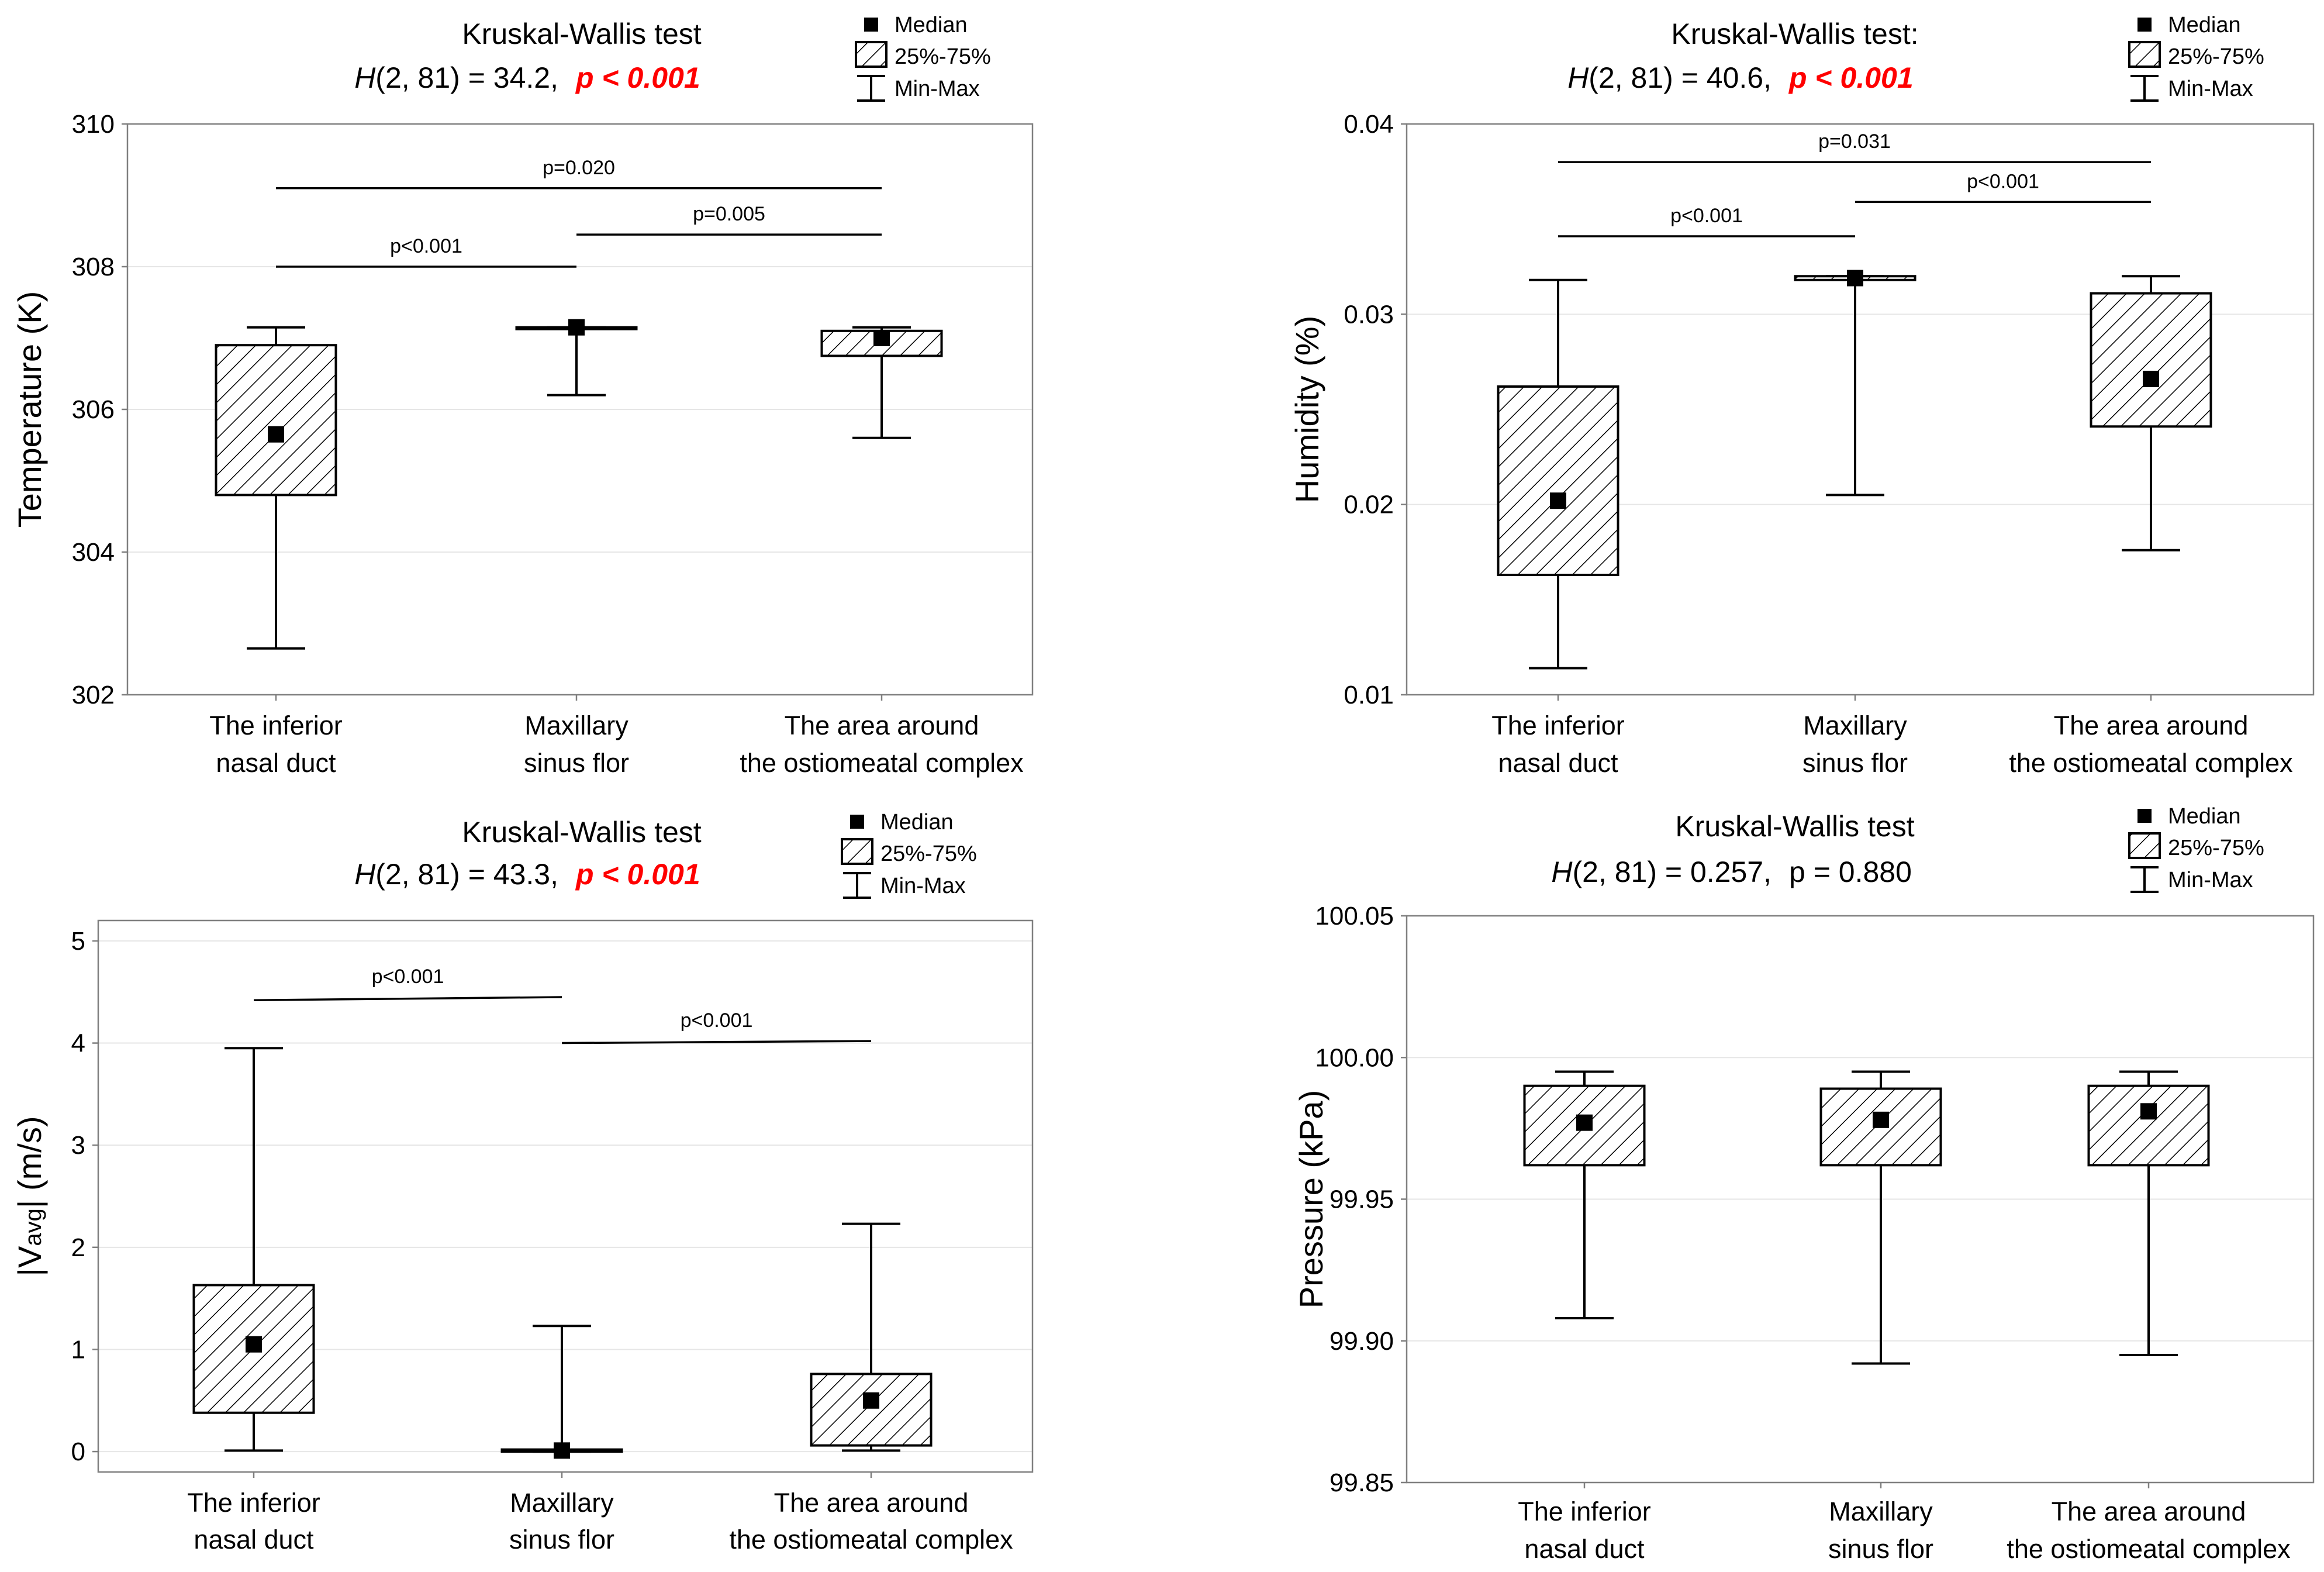  I want to click on comparison-p-label: p<0.001, so click(408, 977).